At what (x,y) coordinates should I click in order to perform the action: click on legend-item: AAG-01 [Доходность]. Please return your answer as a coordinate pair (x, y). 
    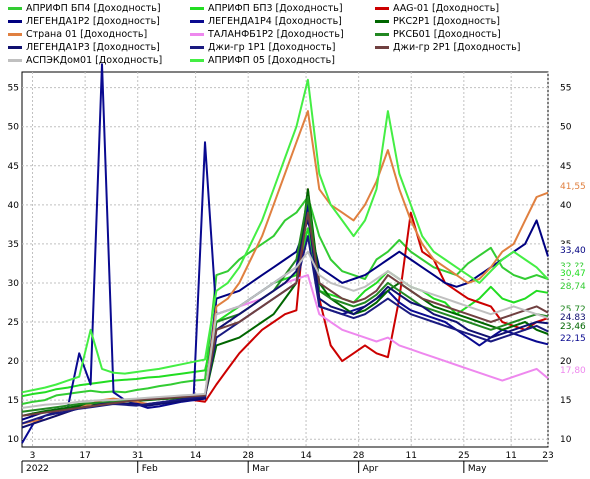
    Looking at the image, I should click on (437, 8).